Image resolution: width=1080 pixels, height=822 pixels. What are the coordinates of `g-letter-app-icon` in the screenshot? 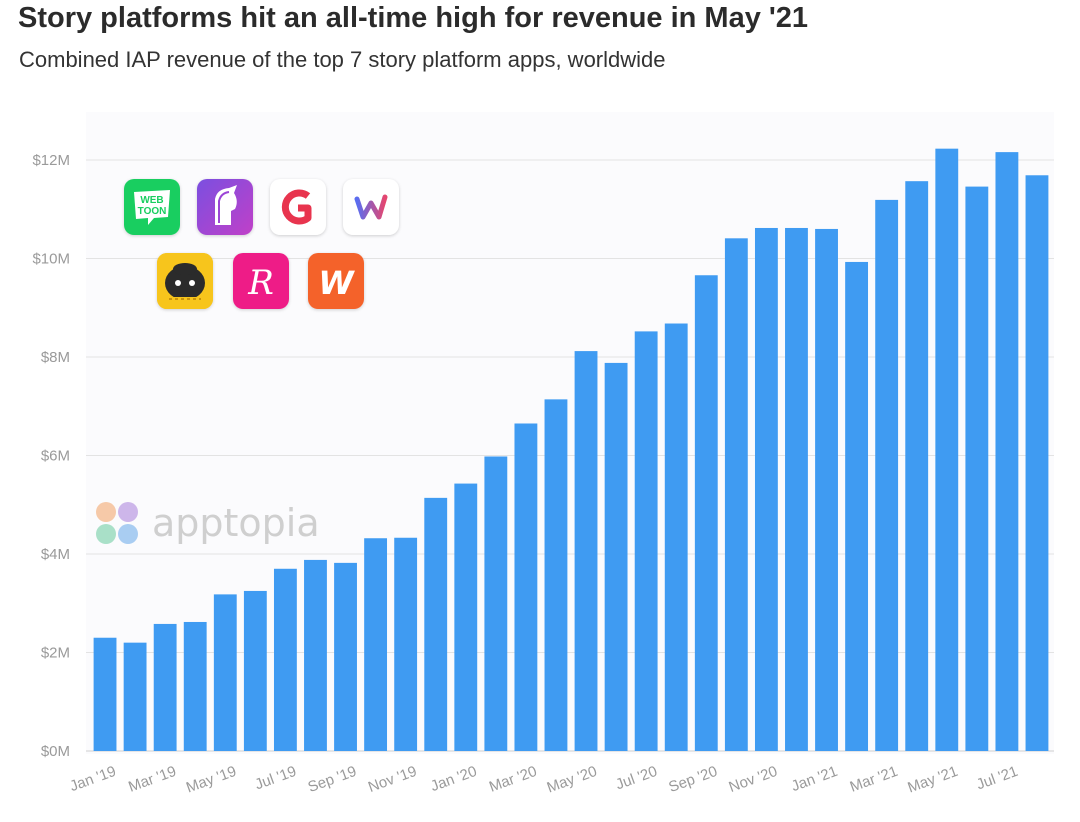 It's located at (298, 207).